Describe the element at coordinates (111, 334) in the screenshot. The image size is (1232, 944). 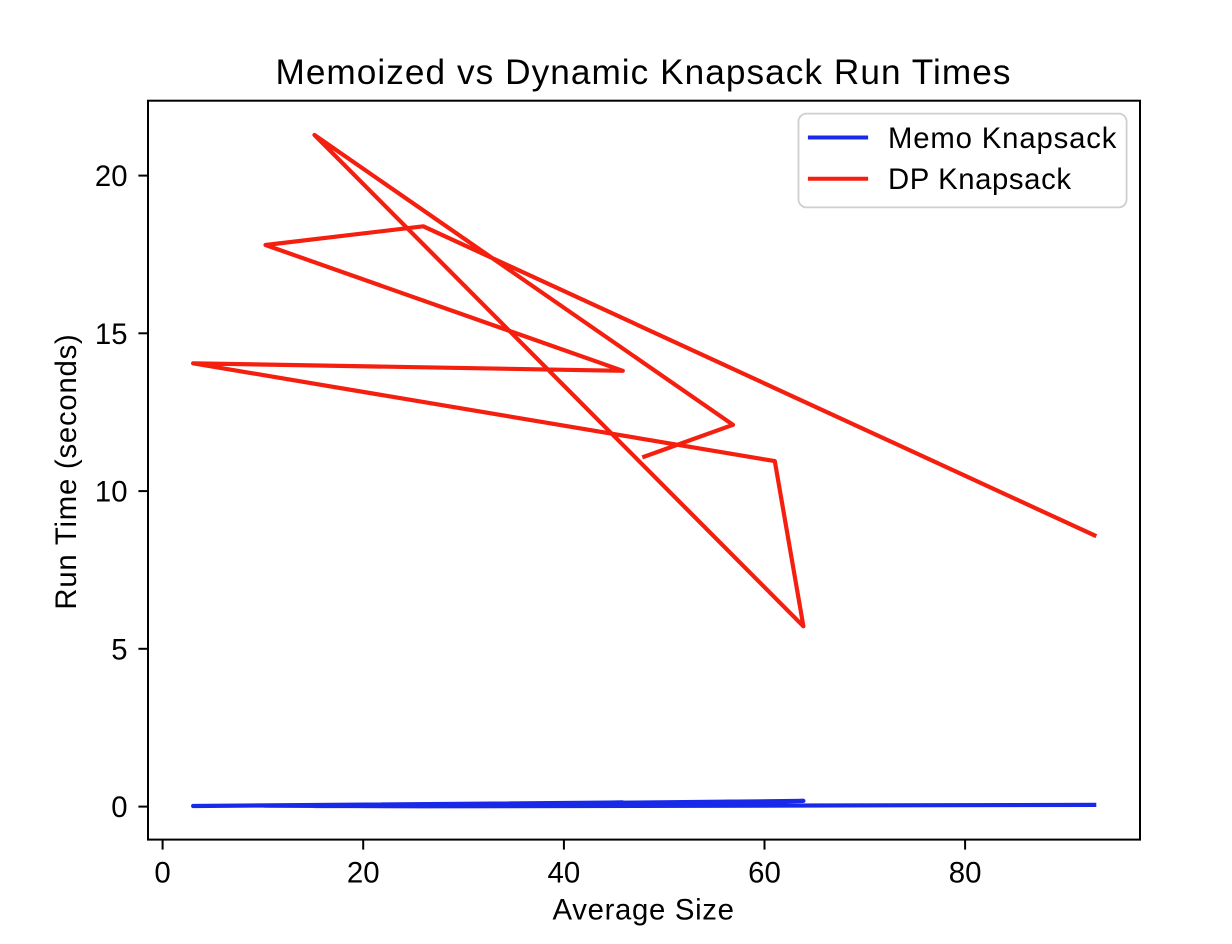
I see `svg-text: 15` at that location.